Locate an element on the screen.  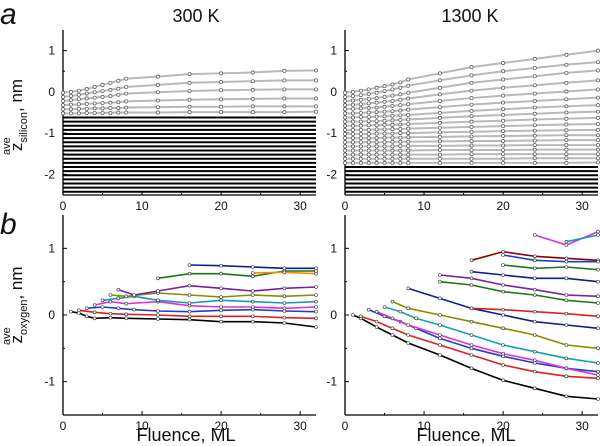
panel-label-b: b is located at coordinates (8, 224).